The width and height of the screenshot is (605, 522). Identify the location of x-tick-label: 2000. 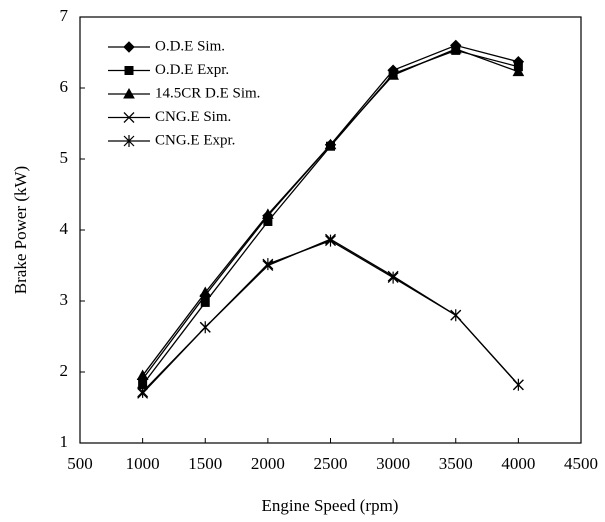
(268, 463).